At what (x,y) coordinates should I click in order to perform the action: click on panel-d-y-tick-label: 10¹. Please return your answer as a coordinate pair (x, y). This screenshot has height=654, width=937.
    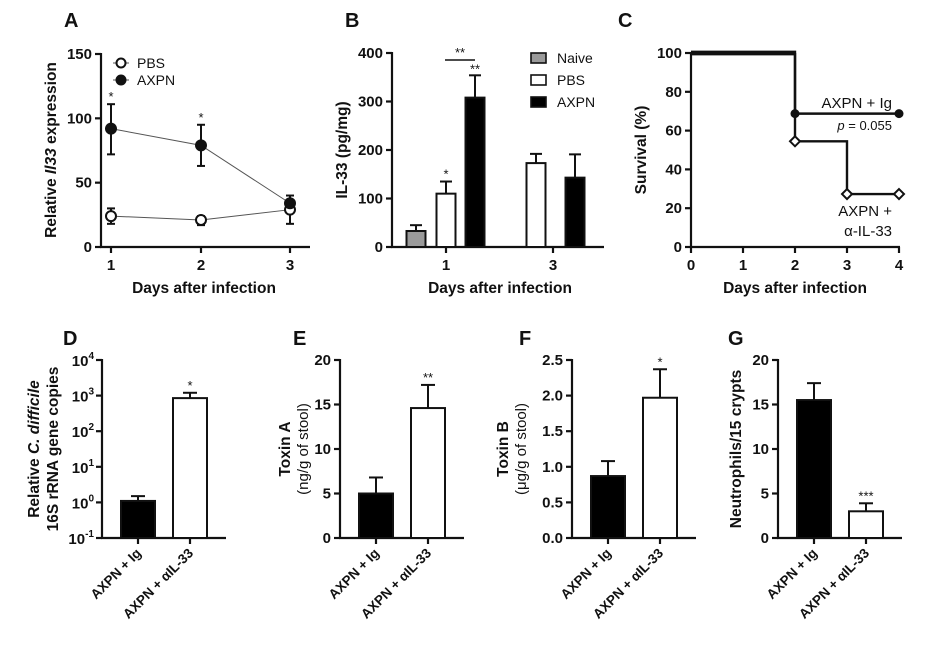
    Looking at the image, I should click on (83, 467).